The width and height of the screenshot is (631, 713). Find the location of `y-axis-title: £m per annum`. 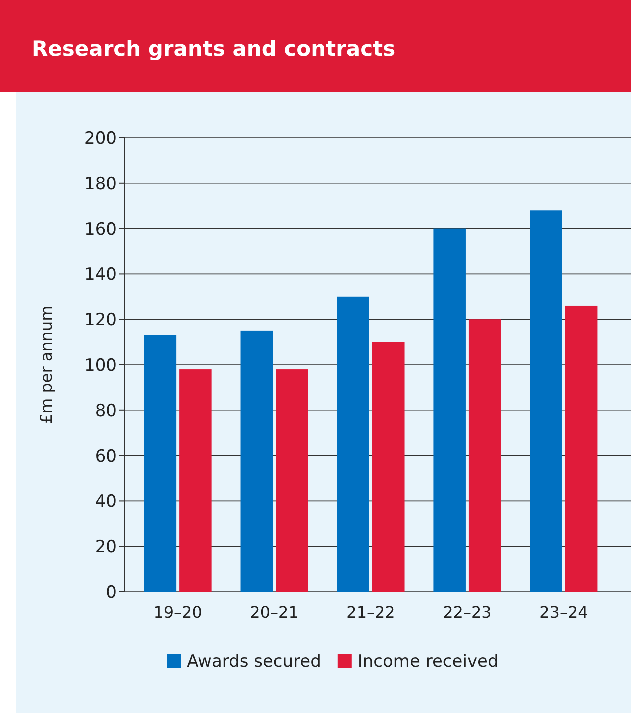

y-axis-title: £m per annum is located at coordinates (46, 365).